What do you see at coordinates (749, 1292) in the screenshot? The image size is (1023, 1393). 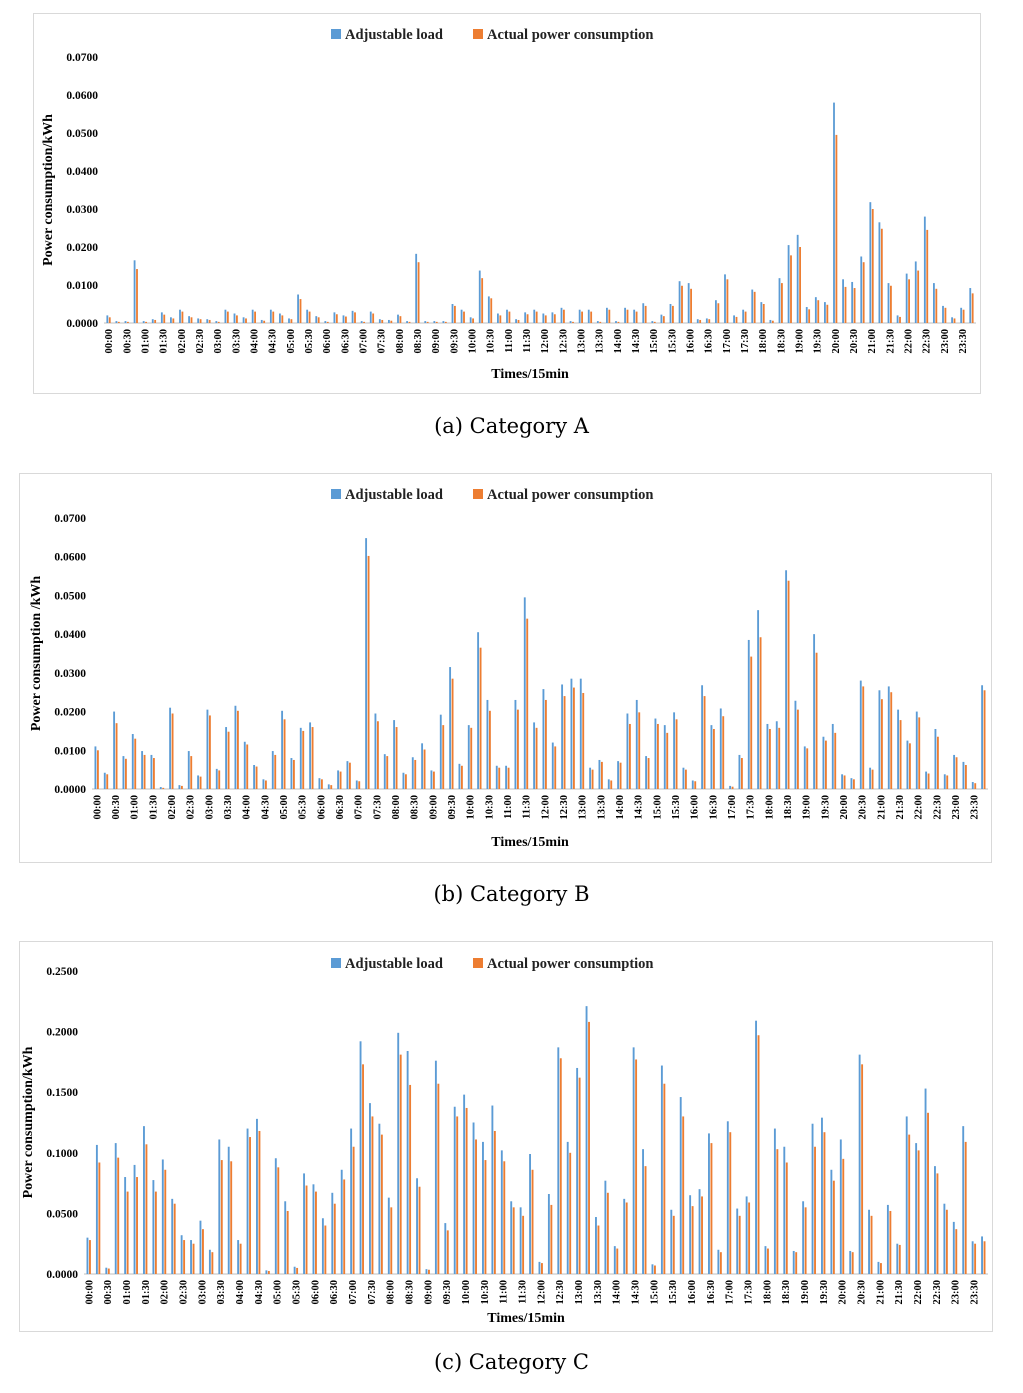 I see `chart-c-xtick: 17:30` at bounding box center [749, 1292].